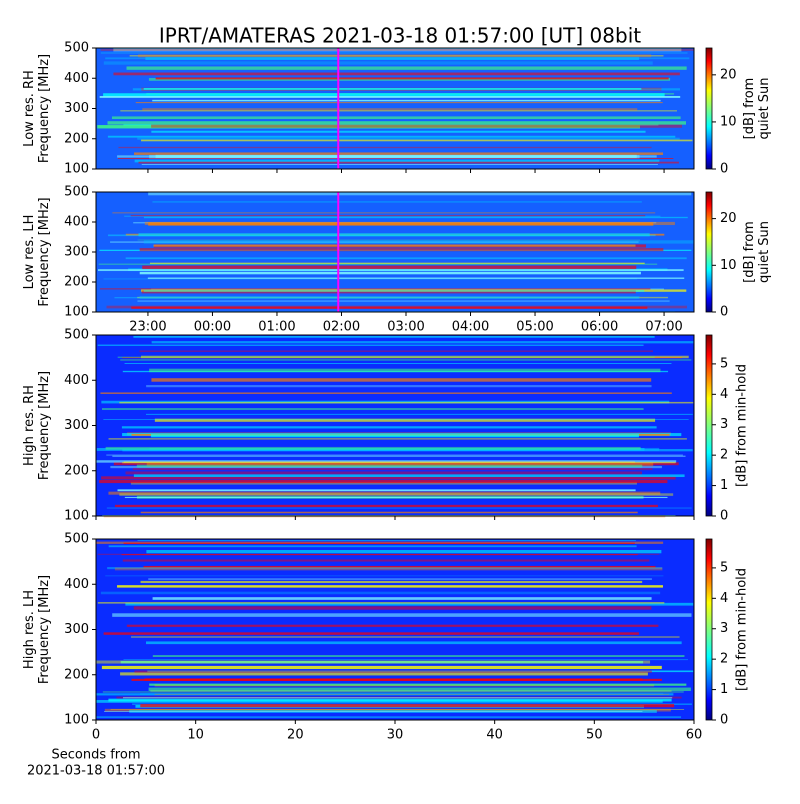  I want to click on y-axis-label: High res. LH, so click(29, 629).